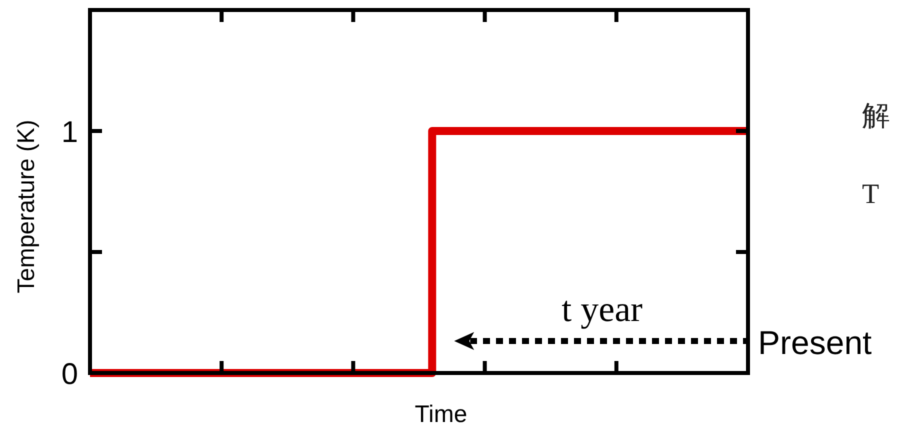 This screenshot has height=430, width=908. I want to click on y-tick-label: 1, so click(69, 132).